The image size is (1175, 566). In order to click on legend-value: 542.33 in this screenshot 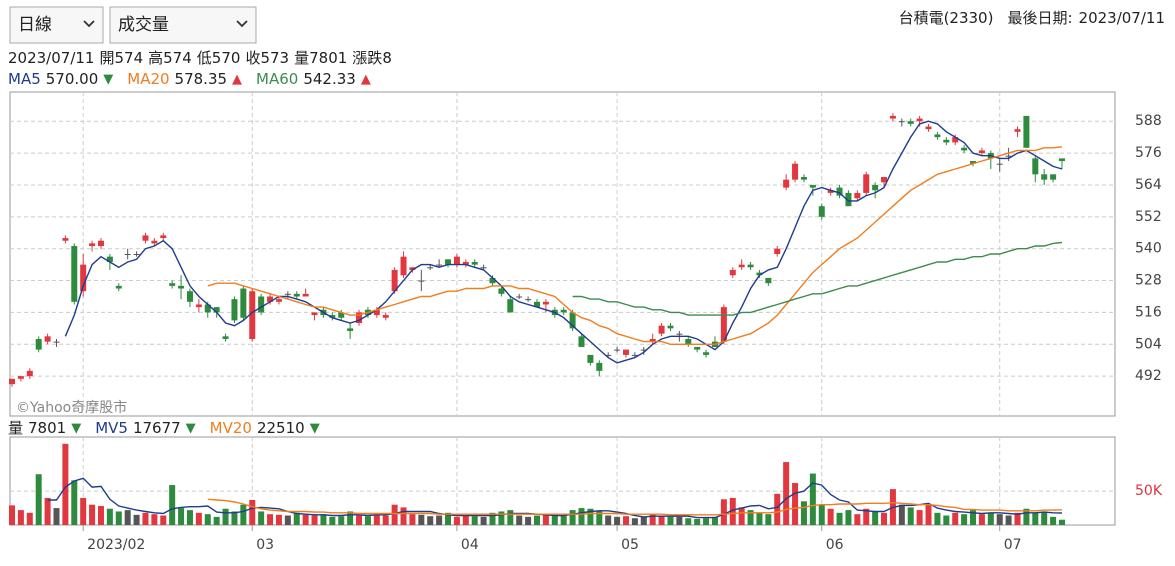, I will do `click(329, 79)`.